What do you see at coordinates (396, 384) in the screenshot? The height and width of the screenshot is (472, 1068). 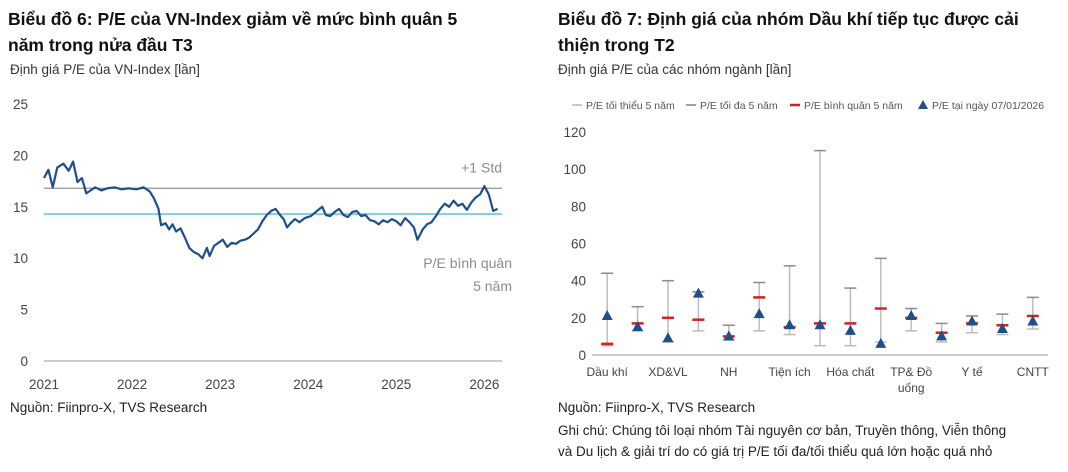 I see `x-tick-label: 2025` at bounding box center [396, 384].